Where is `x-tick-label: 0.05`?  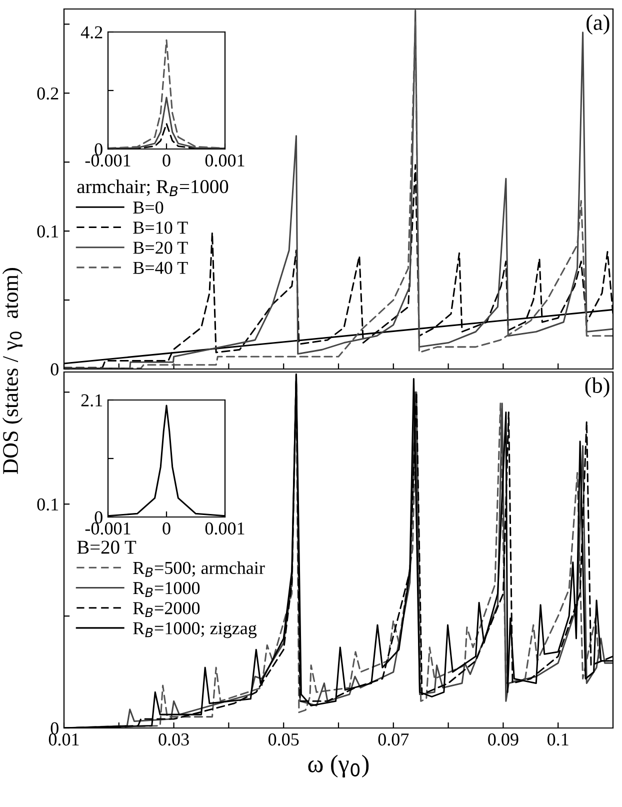 x-tick-label: 0.05 is located at coordinates (283, 739).